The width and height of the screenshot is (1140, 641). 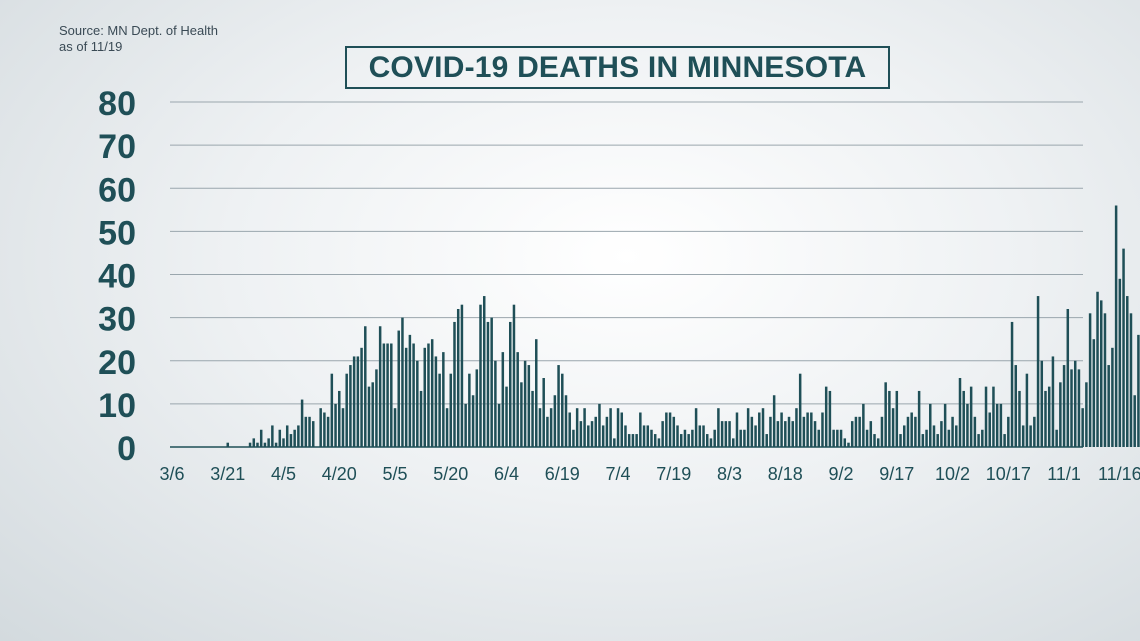 What do you see at coordinates (729, 474) in the screenshot?
I see `x-tick-label: 8/3` at bounding box center [729, 474].